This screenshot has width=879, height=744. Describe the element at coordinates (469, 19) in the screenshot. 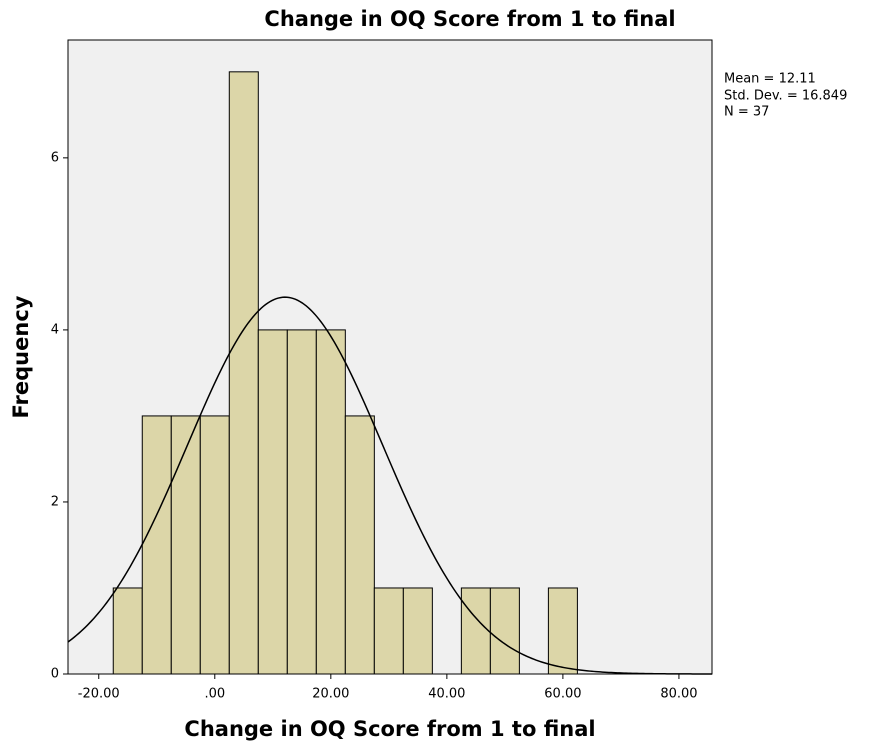

I see `chart-title: Change in OQ Score from 1 to final` at that location.